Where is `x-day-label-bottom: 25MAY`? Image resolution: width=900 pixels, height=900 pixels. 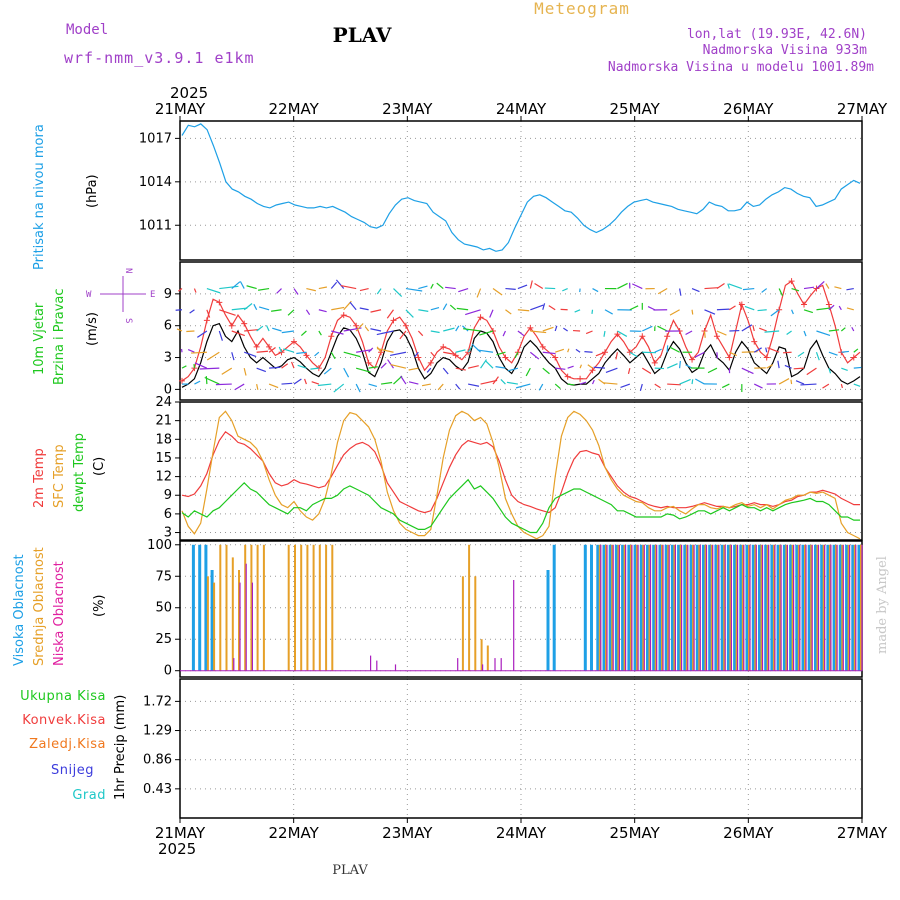
x-day-label-bottom: 25MAY is located at coordinates (635, 833).